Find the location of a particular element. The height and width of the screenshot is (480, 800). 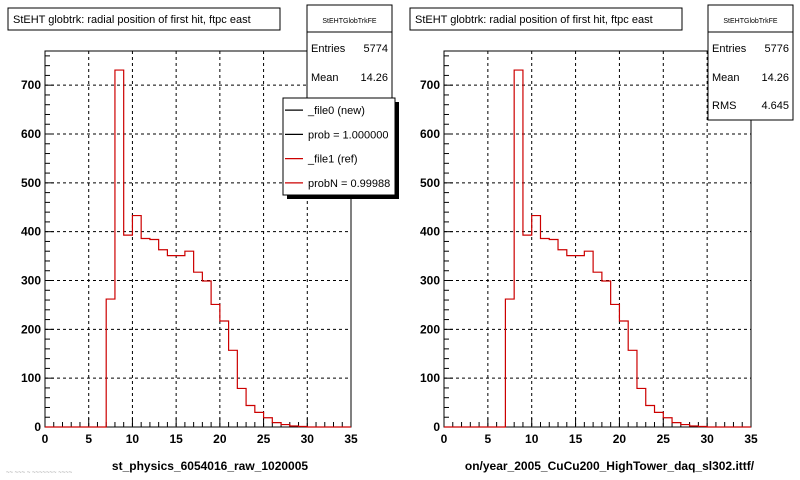

legend-entry-label: _file1 (ref) is located at coordinates (332, 160).